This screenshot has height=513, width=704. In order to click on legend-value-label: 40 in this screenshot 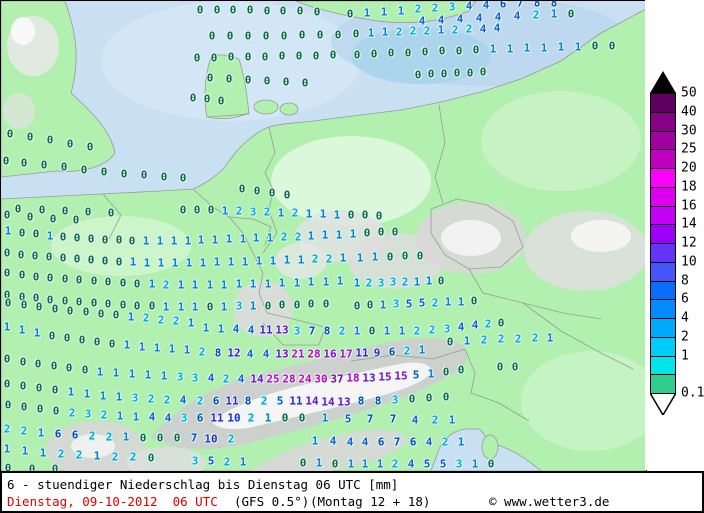, I will do `click(689, 112)`.